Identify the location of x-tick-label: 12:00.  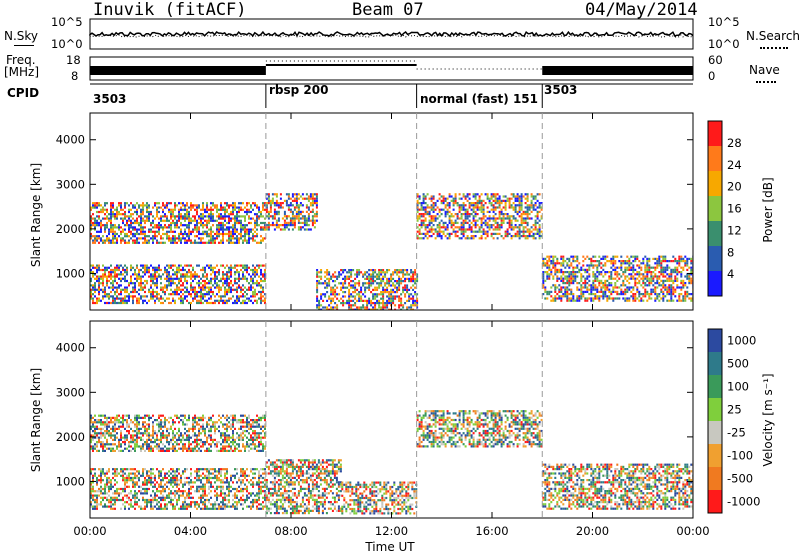
(391, 531).